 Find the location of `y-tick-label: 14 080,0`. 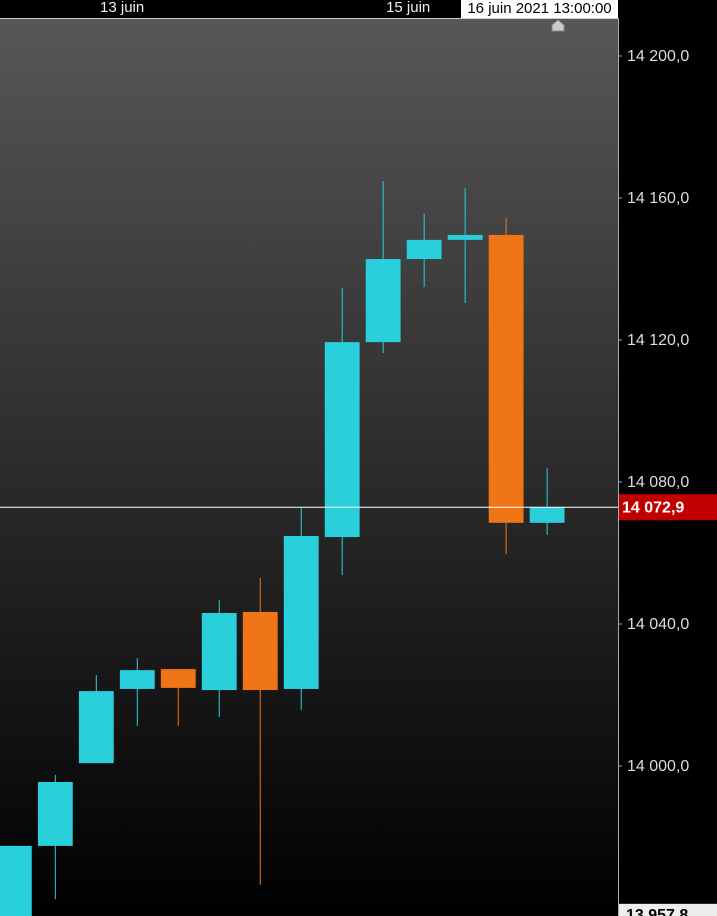

y-tick-label: 14 080,0 is located at coordinates (658, 482).